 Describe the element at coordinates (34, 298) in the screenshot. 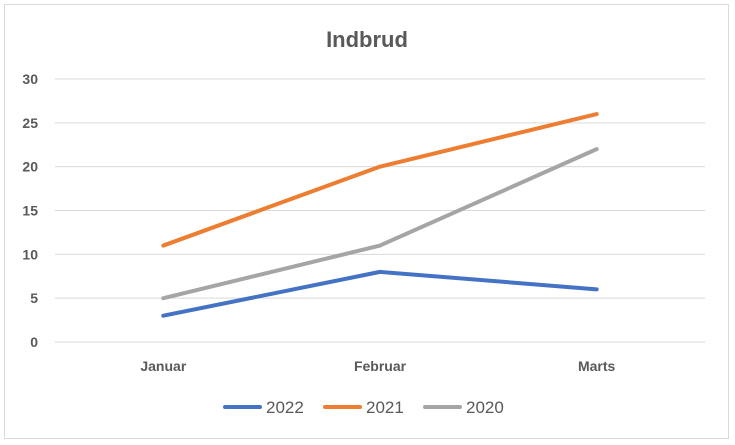

I see `y-tick-label-5: 5` at that location.